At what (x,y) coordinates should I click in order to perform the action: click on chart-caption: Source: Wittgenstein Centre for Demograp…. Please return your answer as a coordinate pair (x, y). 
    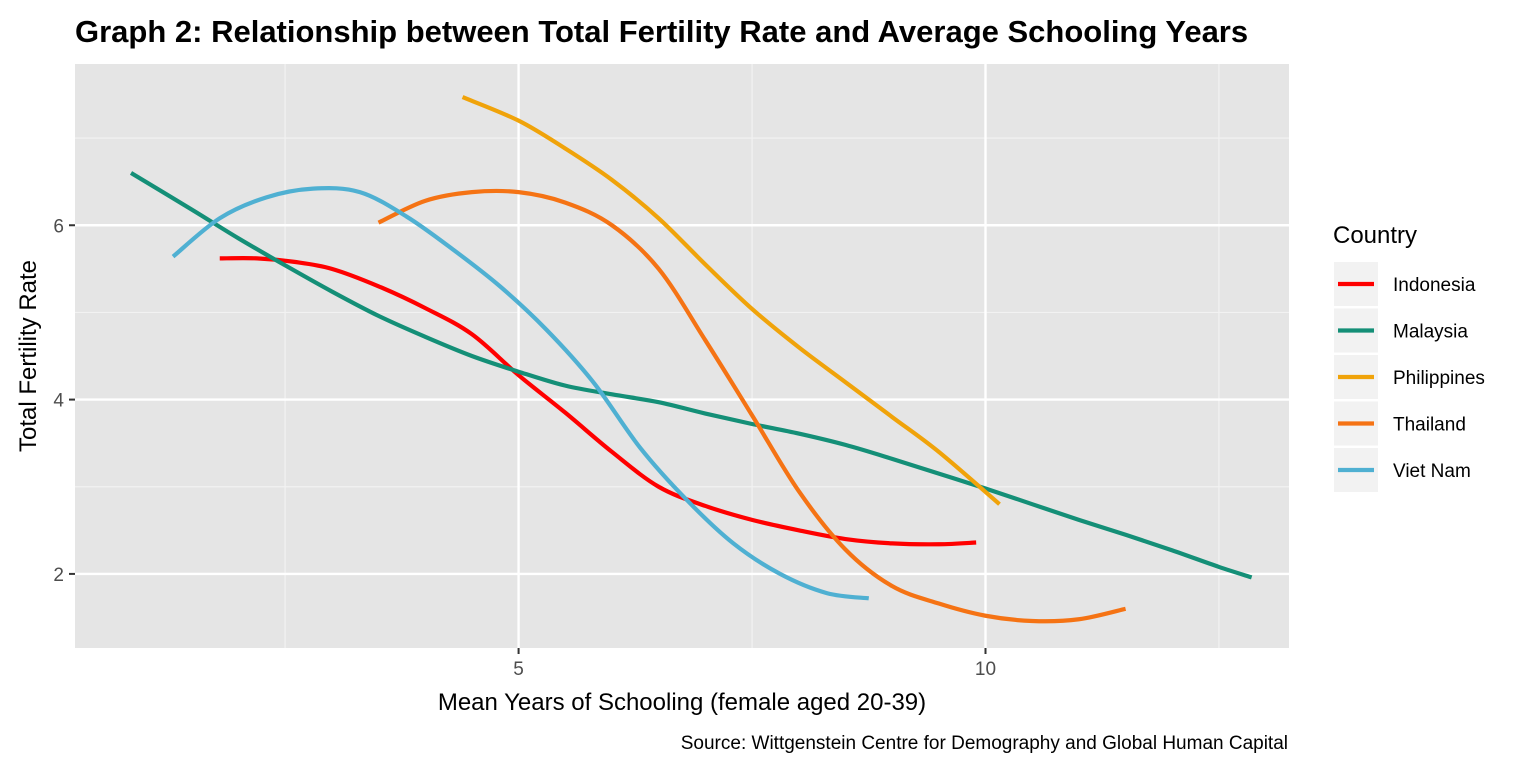
    Looking at the image, I should click on (984, 743).